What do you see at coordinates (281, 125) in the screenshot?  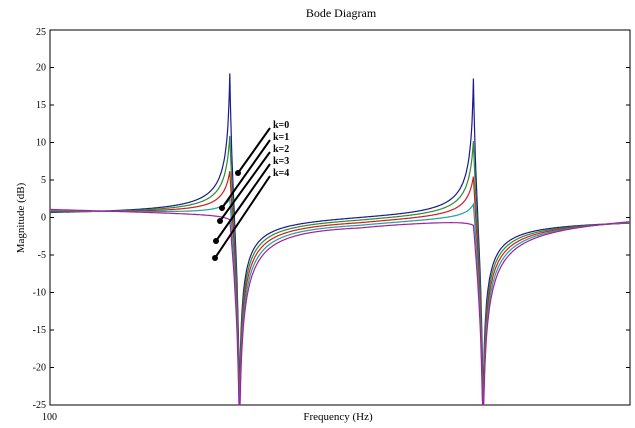 I see `annotation-label: k=0` at bounding box center [281, 125].